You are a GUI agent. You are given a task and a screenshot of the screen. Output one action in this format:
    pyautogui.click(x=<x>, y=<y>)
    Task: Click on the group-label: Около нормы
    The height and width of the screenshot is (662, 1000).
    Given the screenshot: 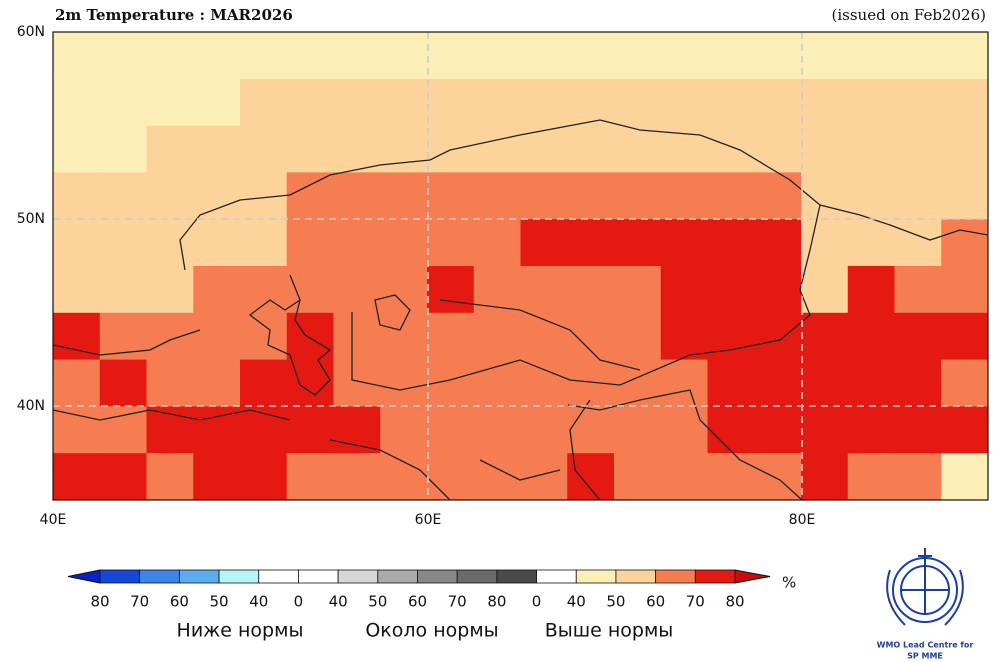 What is the action you would take?
    pyautogui.click(x=431, y=631)
    